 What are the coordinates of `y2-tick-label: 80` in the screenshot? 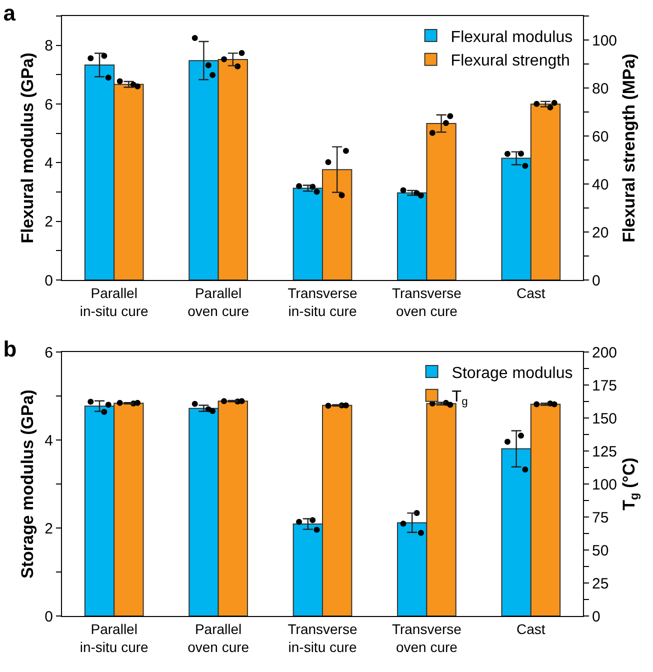 It's located at (600, 89).